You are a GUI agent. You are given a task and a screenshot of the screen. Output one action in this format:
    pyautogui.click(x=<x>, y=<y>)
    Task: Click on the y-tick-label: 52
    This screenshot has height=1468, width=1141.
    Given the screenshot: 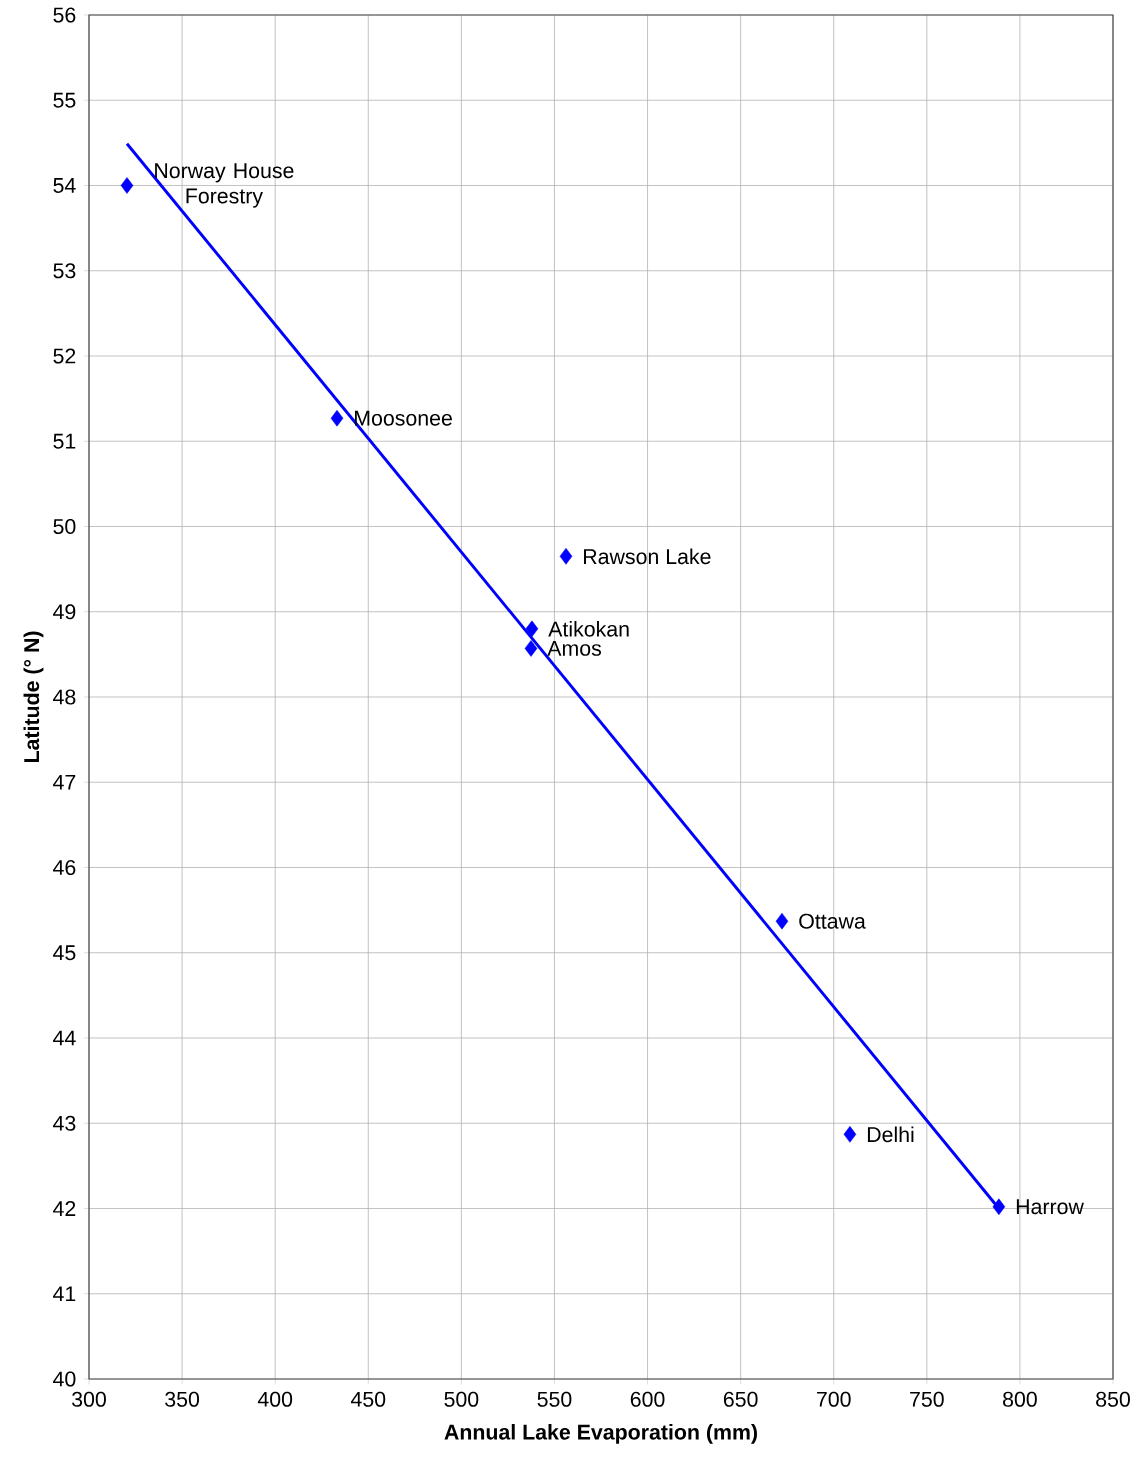 What is the action you would take?
    pyautogui.click(x=64, y=356)
    